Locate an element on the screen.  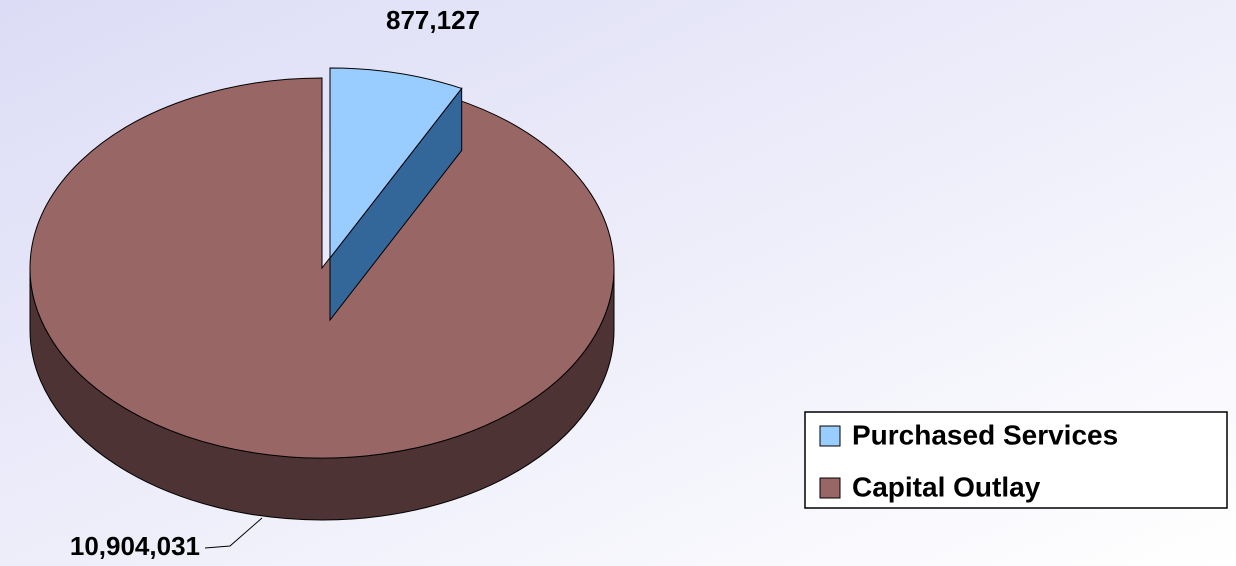
data-label: 877,127 is located at coordinates (433, 20).